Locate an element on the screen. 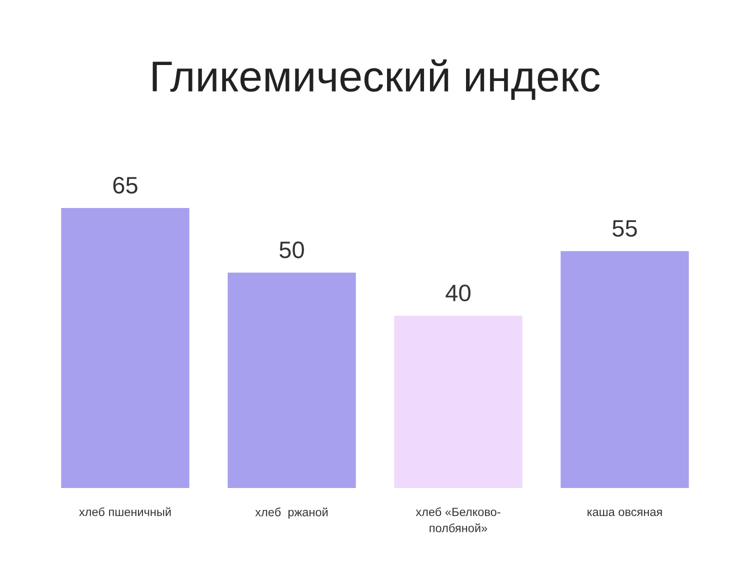  x-tick-label: каша овсяная is located at coordinates (625, 513).